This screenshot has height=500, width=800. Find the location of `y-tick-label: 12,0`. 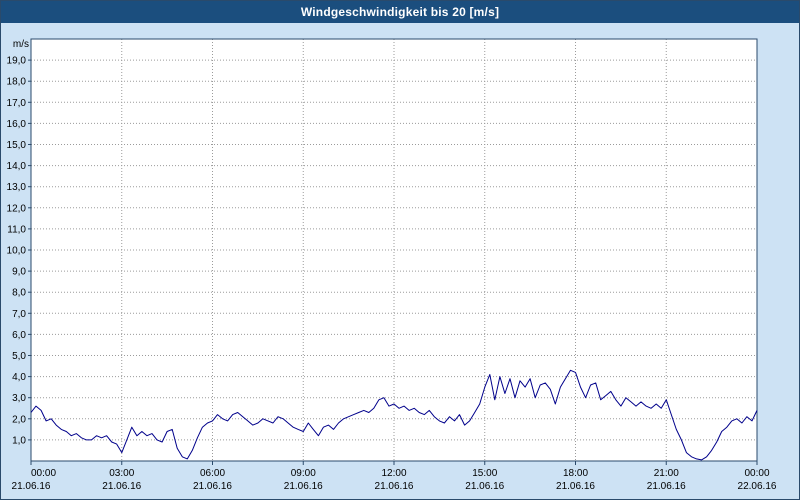

y-tick-label: 12,0 is located at coordinates (17, 208).